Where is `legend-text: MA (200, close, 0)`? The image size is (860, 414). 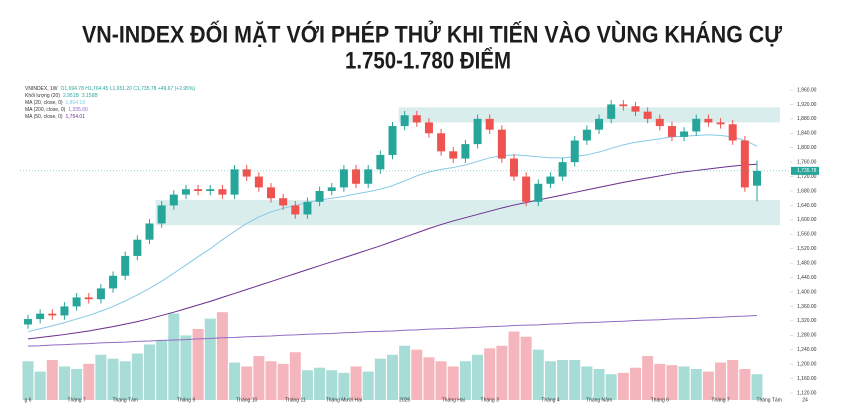
legend-text: MA (200, close, 0) is located at coordinates (45, 110).